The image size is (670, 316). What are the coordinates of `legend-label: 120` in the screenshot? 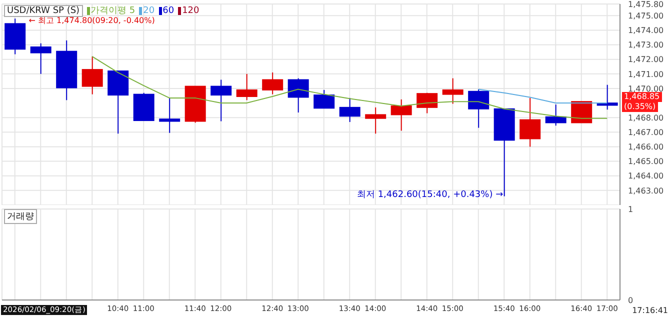 It's located at (190, 11).